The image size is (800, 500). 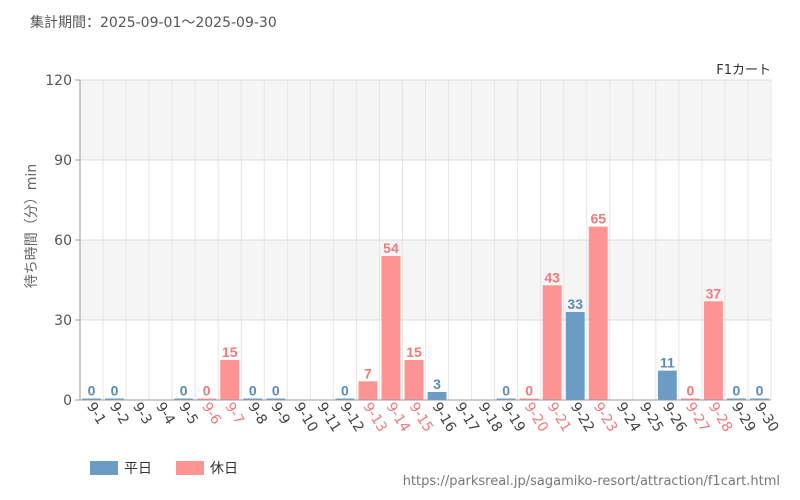 I want to click on data-label: 65, so click(x=598, y=219).